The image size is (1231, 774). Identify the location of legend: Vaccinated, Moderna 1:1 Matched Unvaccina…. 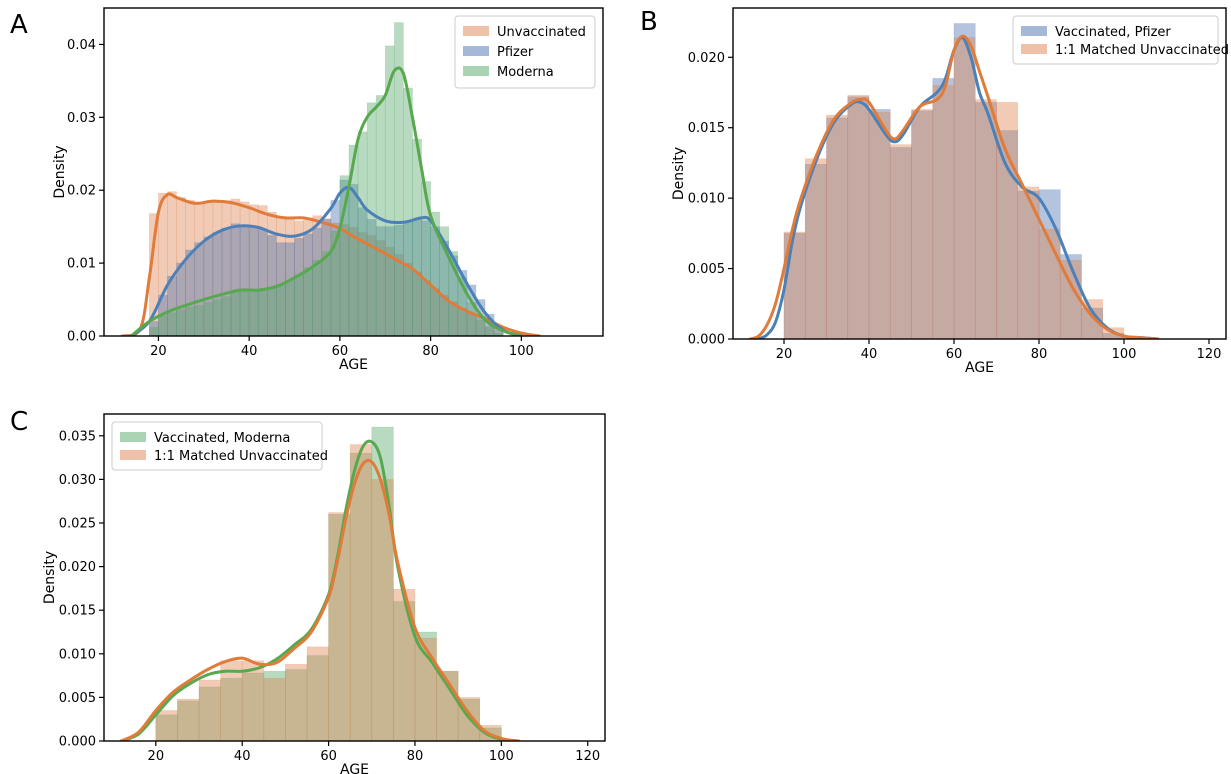
(219, 446).